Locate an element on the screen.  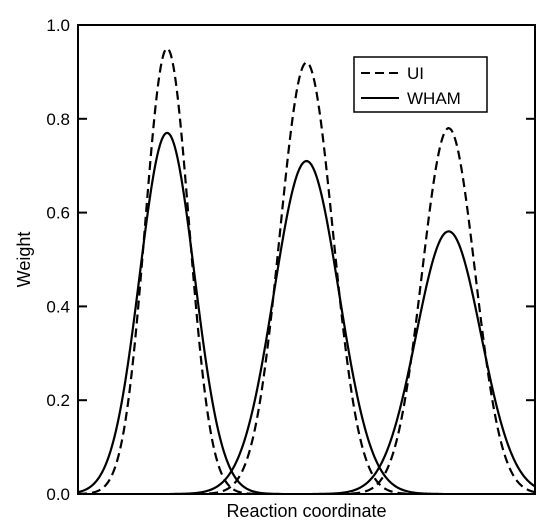
legend-box is located at coordinates (420, 84).